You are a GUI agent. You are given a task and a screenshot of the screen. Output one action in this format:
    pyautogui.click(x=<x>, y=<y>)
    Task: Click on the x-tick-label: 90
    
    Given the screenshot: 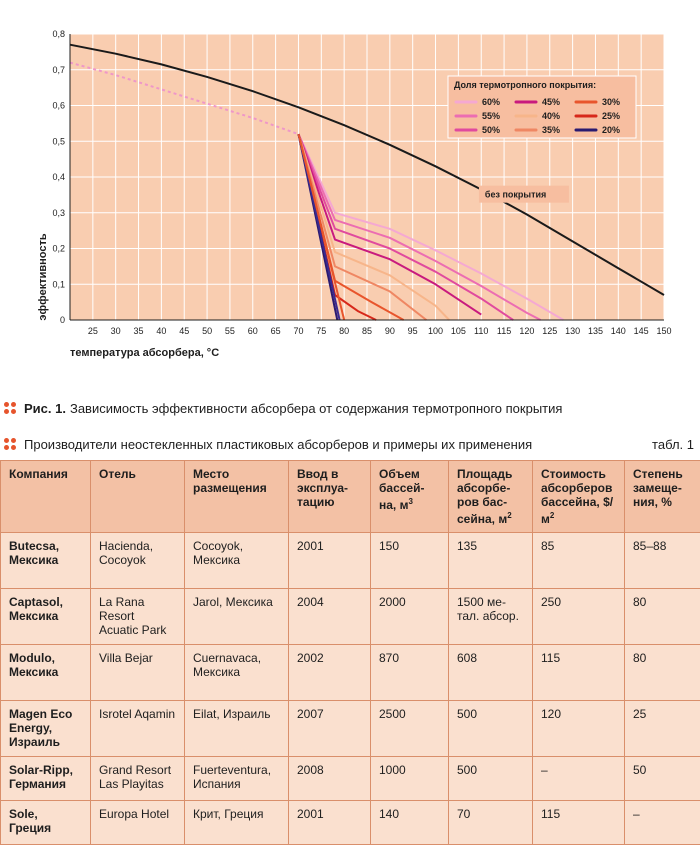 What is the action you would take?
    pyautogui.click(x=390, y=331)
    